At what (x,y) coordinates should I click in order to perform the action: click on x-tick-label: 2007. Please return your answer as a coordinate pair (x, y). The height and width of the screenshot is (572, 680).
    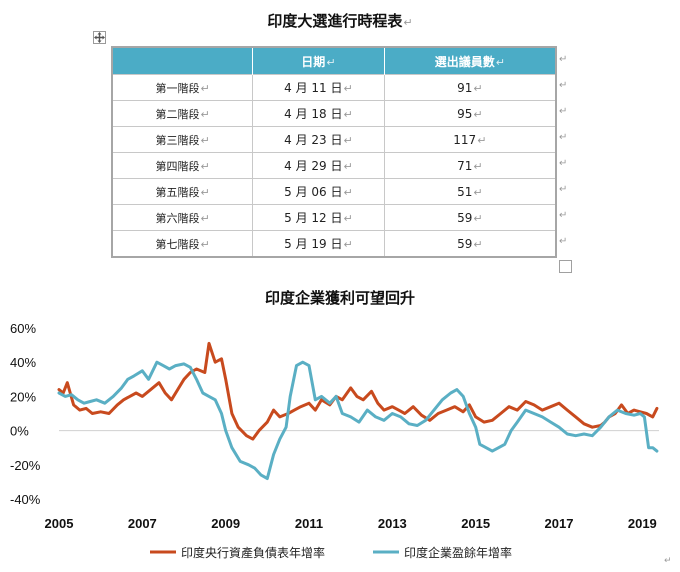
    Looking at the image, I should click on (142, 523).